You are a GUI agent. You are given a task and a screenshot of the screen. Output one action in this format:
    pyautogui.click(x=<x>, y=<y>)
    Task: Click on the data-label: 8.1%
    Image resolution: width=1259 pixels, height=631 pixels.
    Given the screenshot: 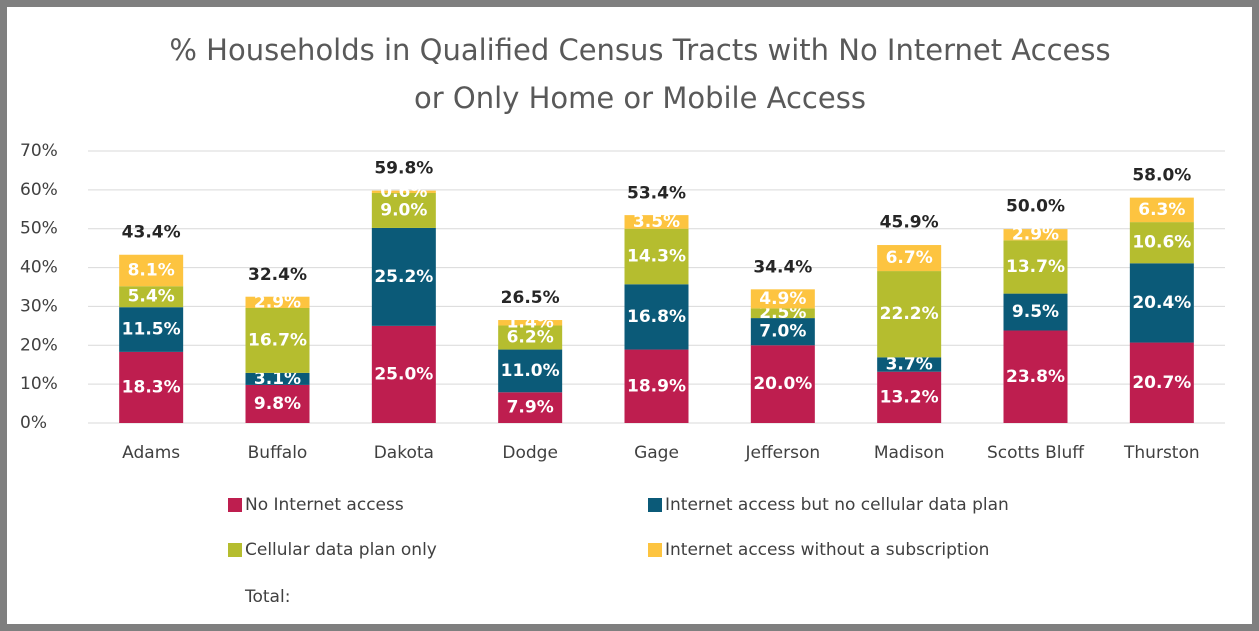 What is the action you would take?
    pyautogui.click(x=151, y=270)
    